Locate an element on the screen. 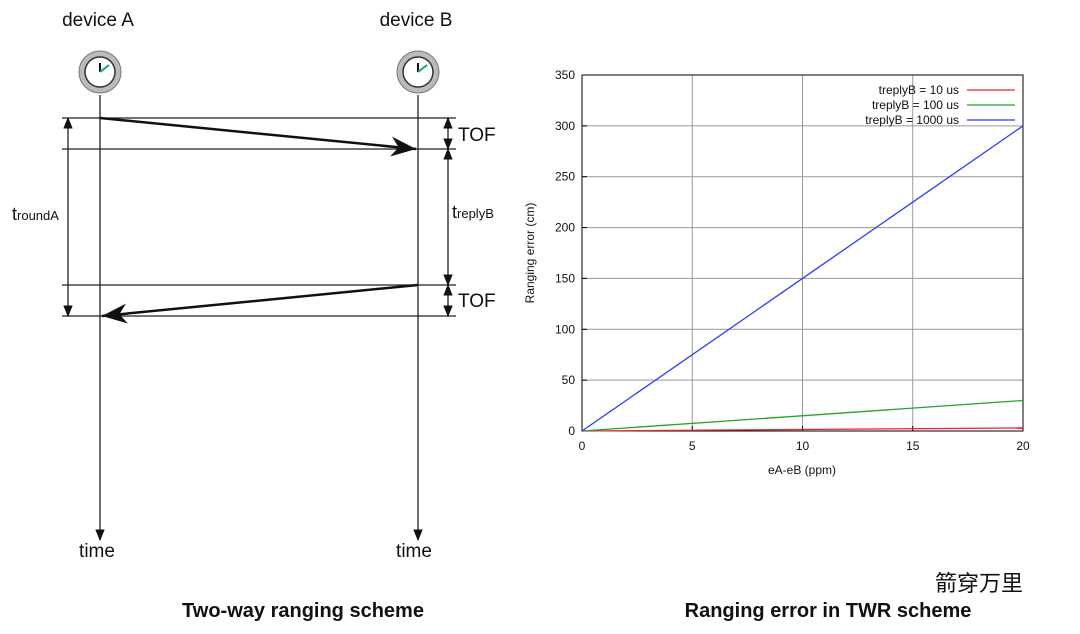 The height and width of the screenshot is (634, 1080). device-label: device B is located at coordinates (416, 20).